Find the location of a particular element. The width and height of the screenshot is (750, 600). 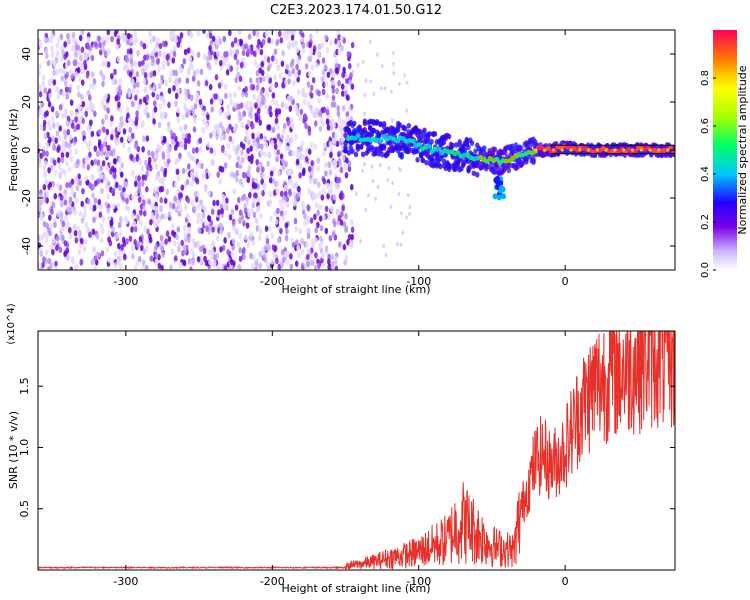

heatmap-x-tick-label: -100 is located at coordinates (418, 281).